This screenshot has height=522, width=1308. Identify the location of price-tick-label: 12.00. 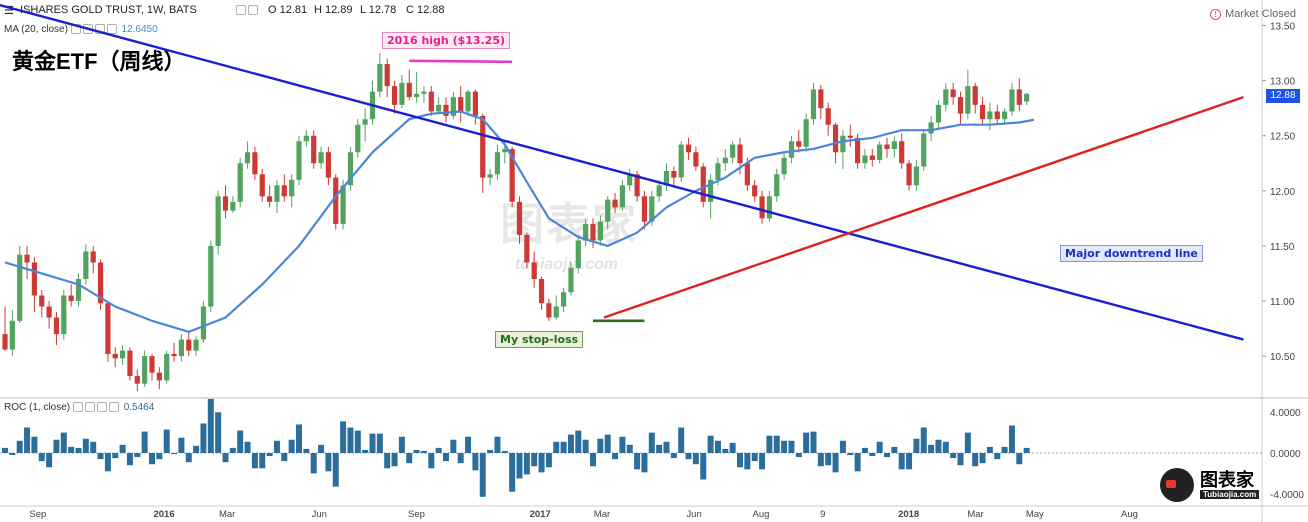
(1282, 192).